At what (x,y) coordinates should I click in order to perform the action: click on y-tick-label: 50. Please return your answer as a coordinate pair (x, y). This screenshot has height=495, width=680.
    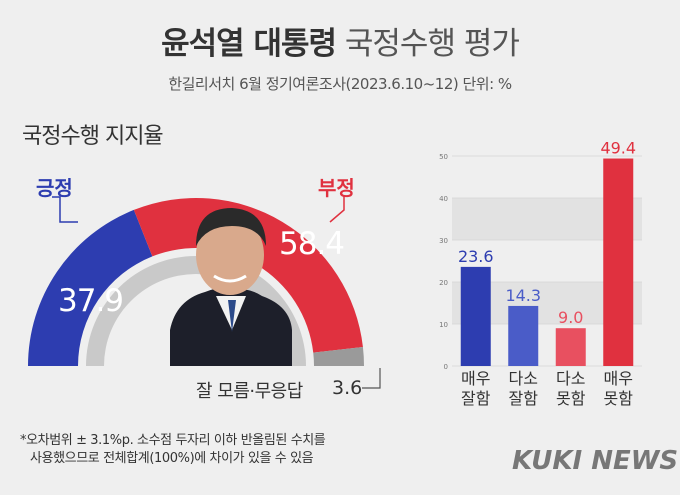
    Looking at the image, I should click on (443, 157).